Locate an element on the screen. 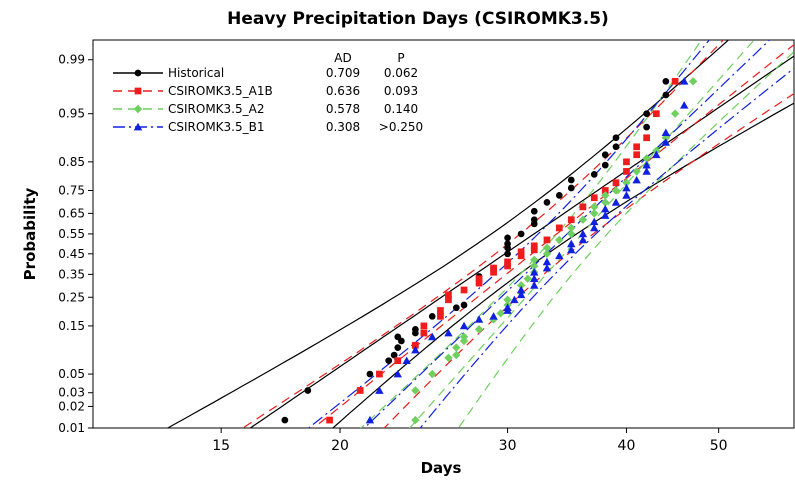 This screenshot has height=481, width=795. legend-p-value: 0.140 is located at coordinates (401, 109).